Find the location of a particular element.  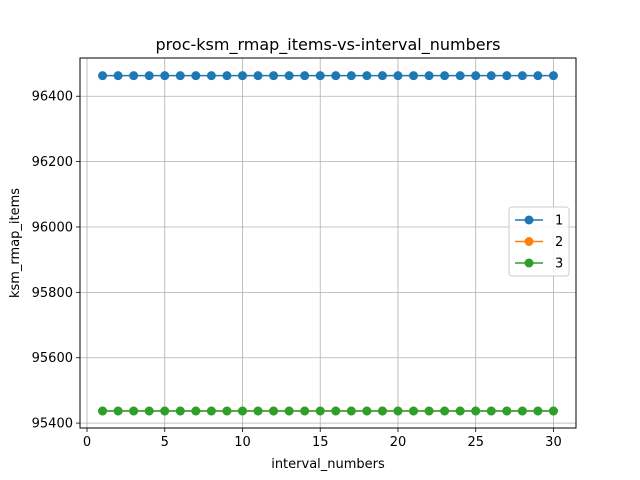

legend-item: 1 is located at coordinates (539, 221).